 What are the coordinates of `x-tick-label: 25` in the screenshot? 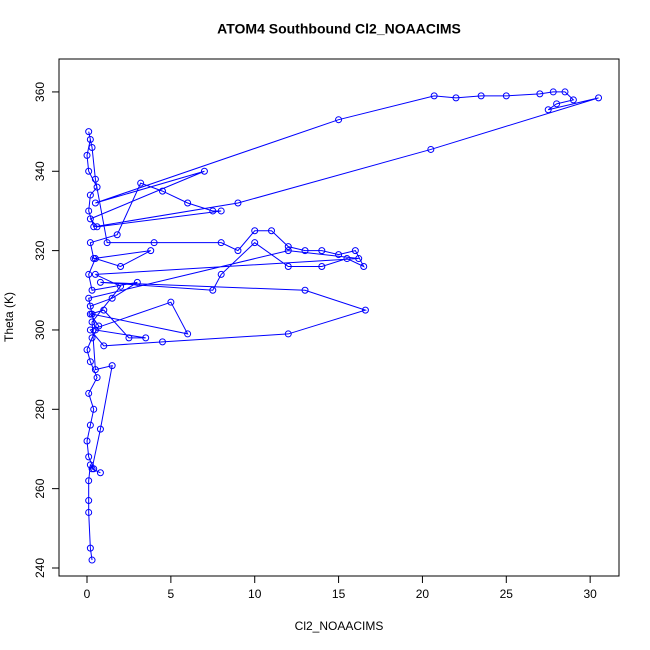 It's located at (507, 594).